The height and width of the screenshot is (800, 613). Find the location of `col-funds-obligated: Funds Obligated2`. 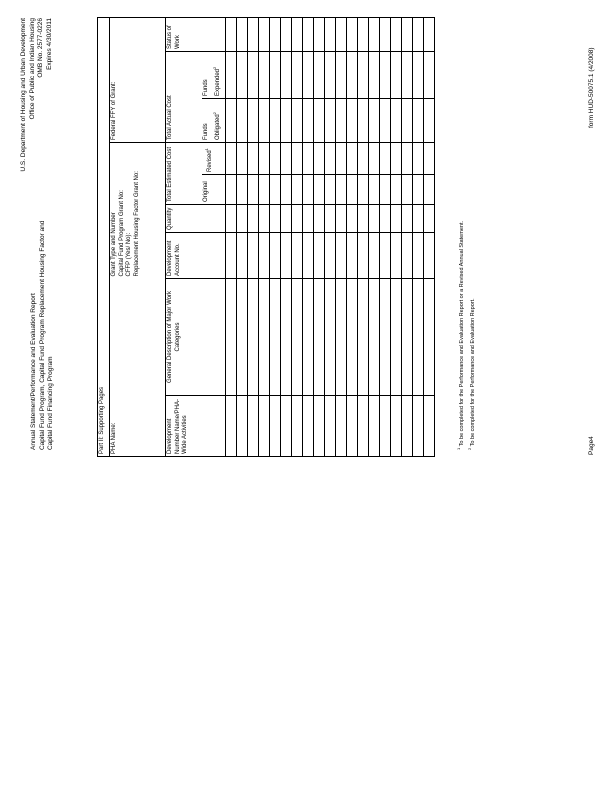

col-funds-obligated: Funds Obligated2 is located at coordinates (214, 120).